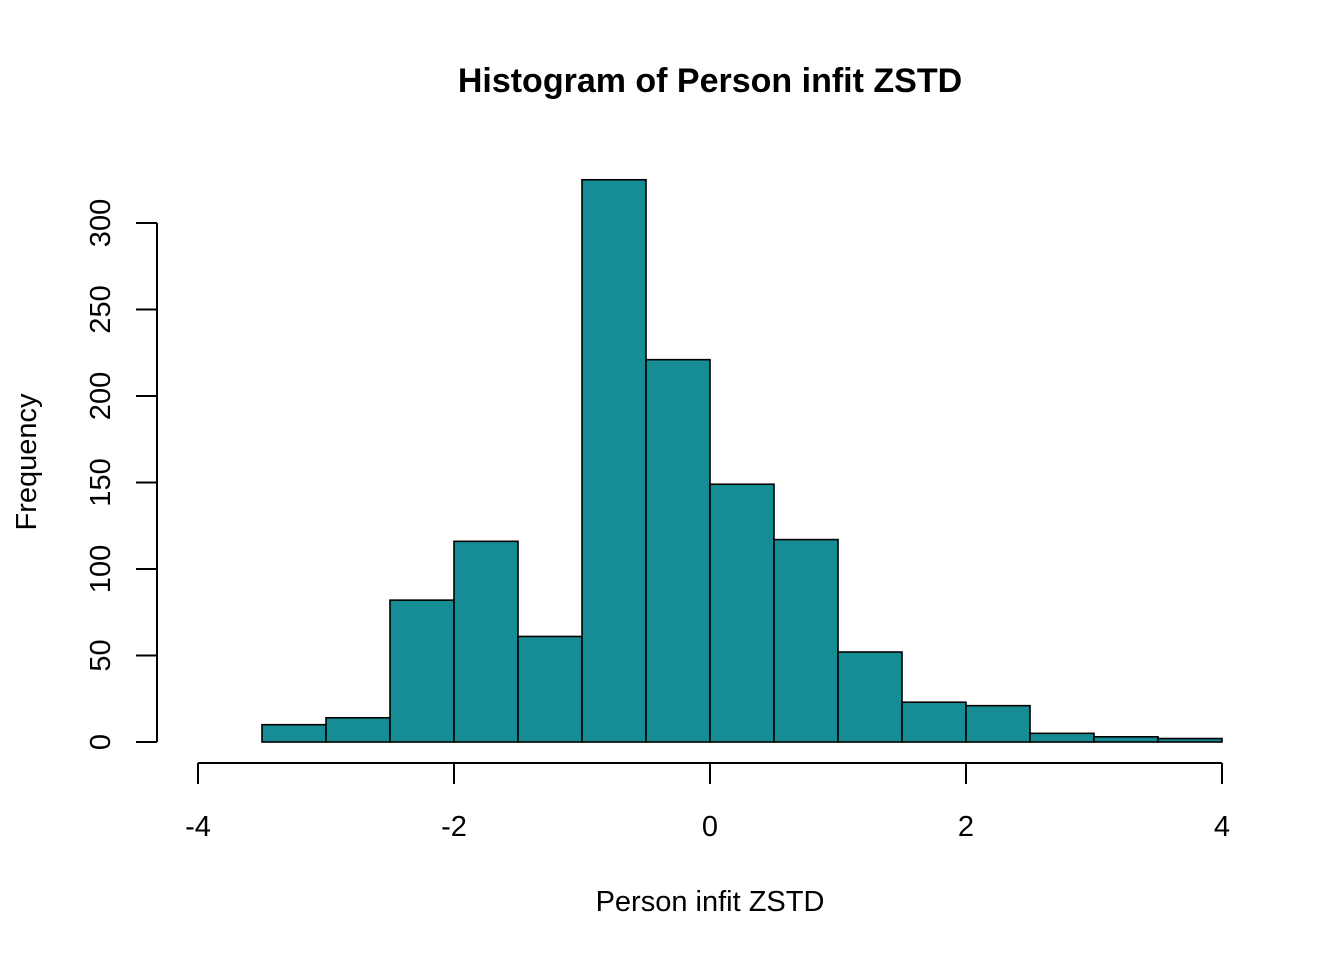  Describe the element at coordinates (121, 474) in the screenshot. I see `y-axis: 0 50 100 150 200 250 300` at that location.